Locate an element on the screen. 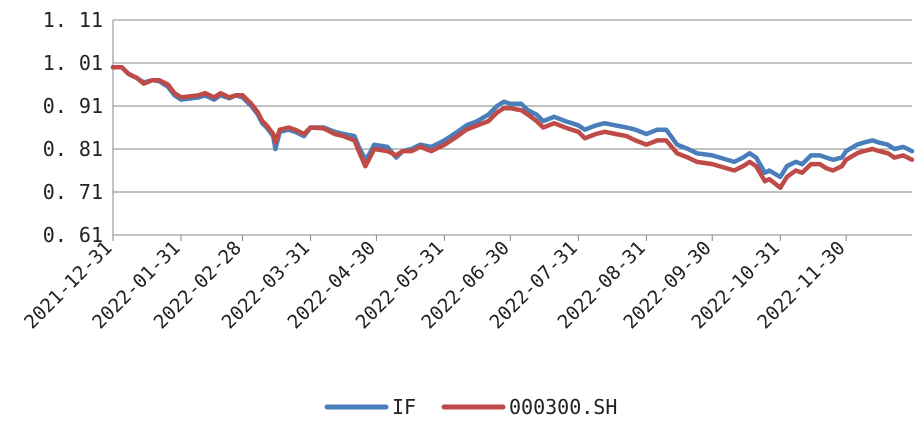  legend: IF 000300.SH is located at coordinates (470, 407).